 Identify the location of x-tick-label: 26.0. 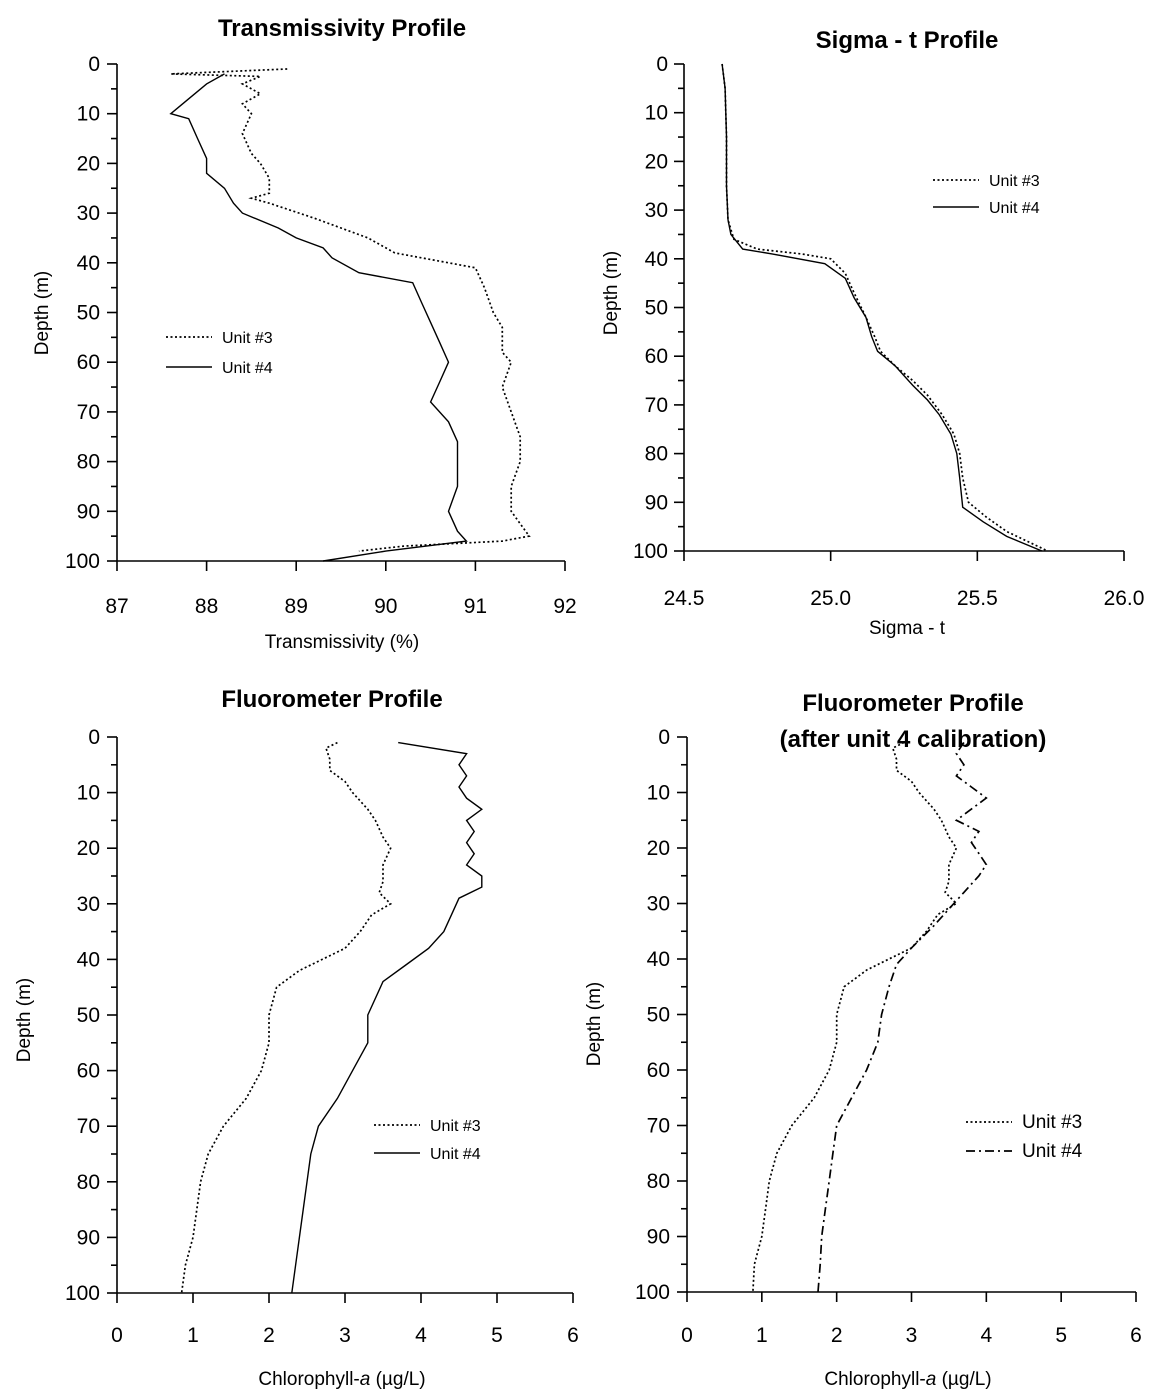
(1124, 598).